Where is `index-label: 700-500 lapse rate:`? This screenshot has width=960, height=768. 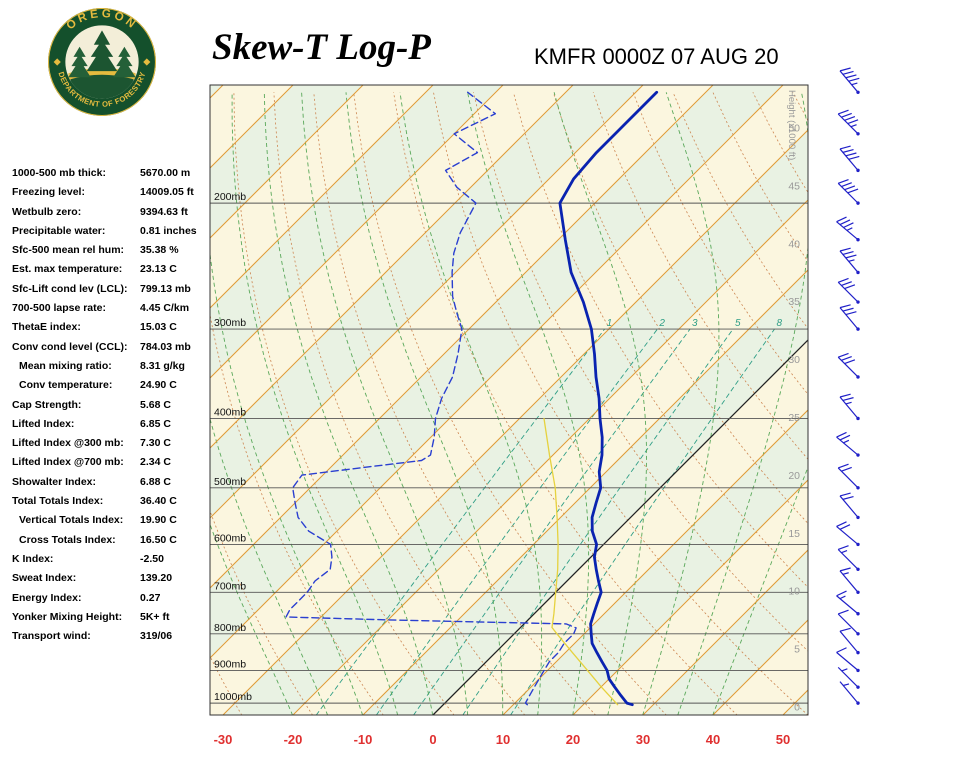 index-label: 700-500 lapse rate: is located at coordinates (59, 308).